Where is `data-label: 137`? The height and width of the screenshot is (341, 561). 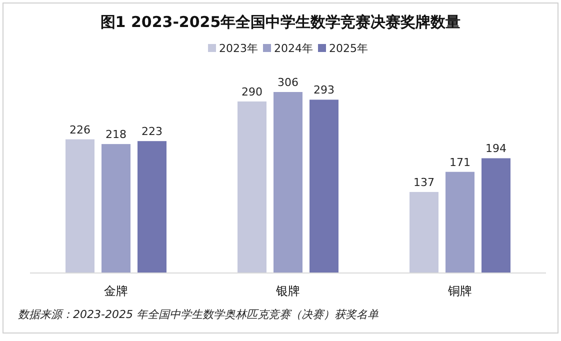
data-label: 137 is located at coordinates (424, 182).